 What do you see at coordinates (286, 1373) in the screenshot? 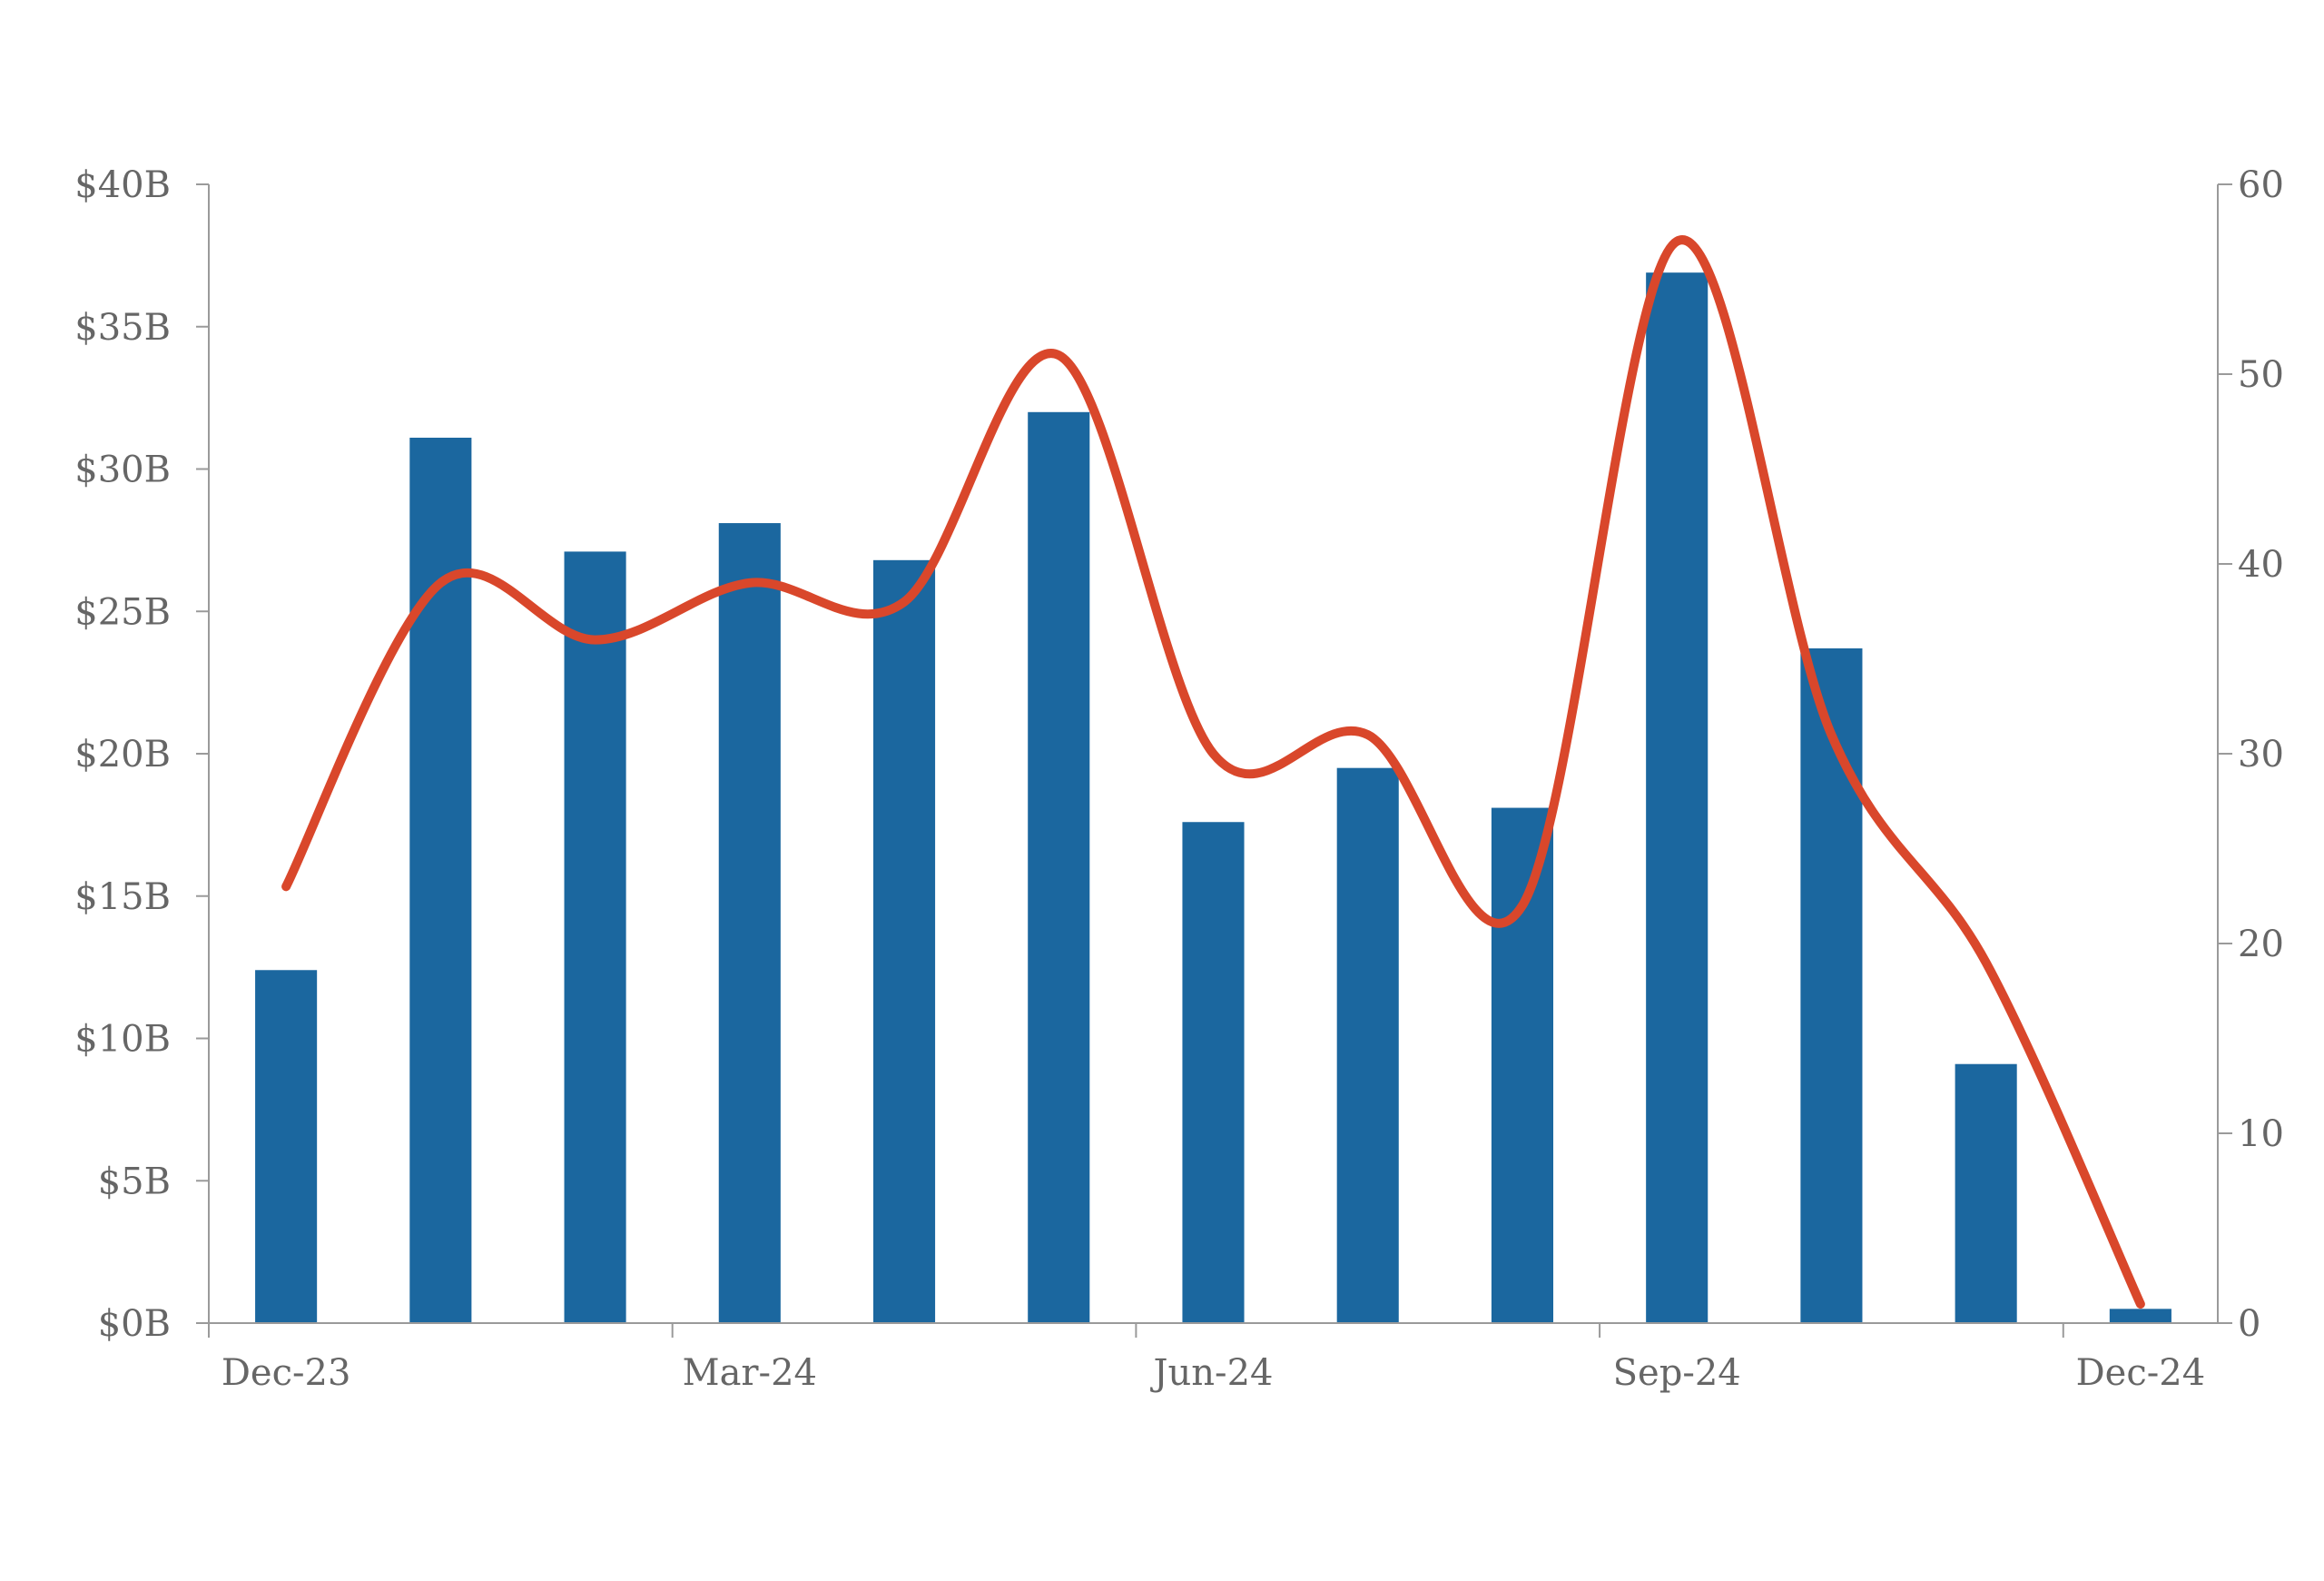
I see `x-tick-label: Dec-23` at bounding box center [286, 1373].